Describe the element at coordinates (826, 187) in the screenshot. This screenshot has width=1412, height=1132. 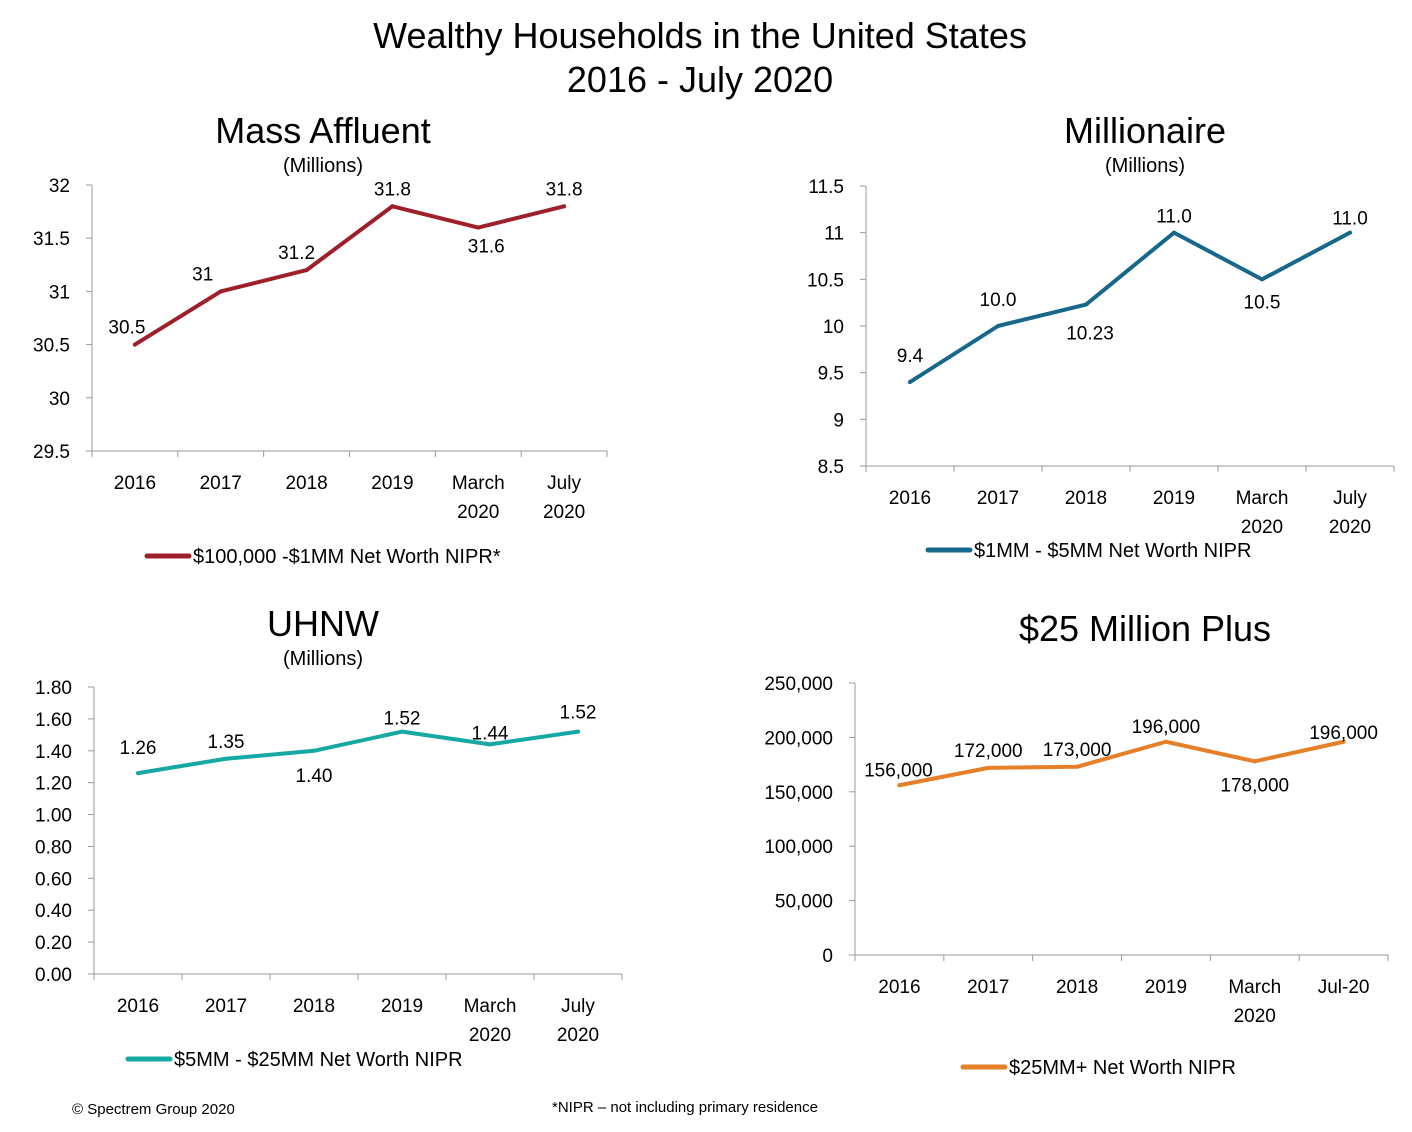
I see `y-tick-label: 11.5` at that location.